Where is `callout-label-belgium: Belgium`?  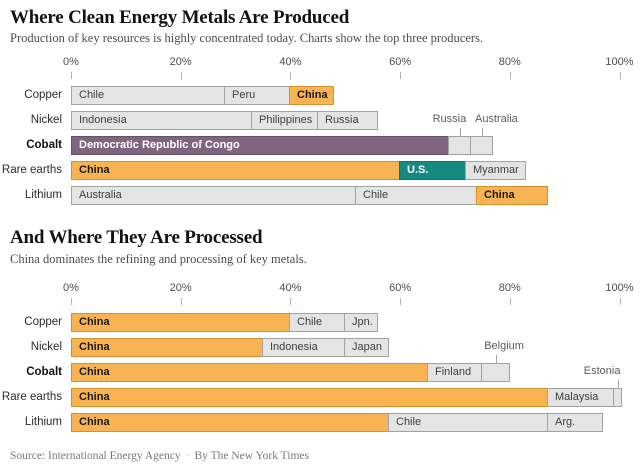
callout-label-belgium: Belgium is located at coordinates (504, 346).